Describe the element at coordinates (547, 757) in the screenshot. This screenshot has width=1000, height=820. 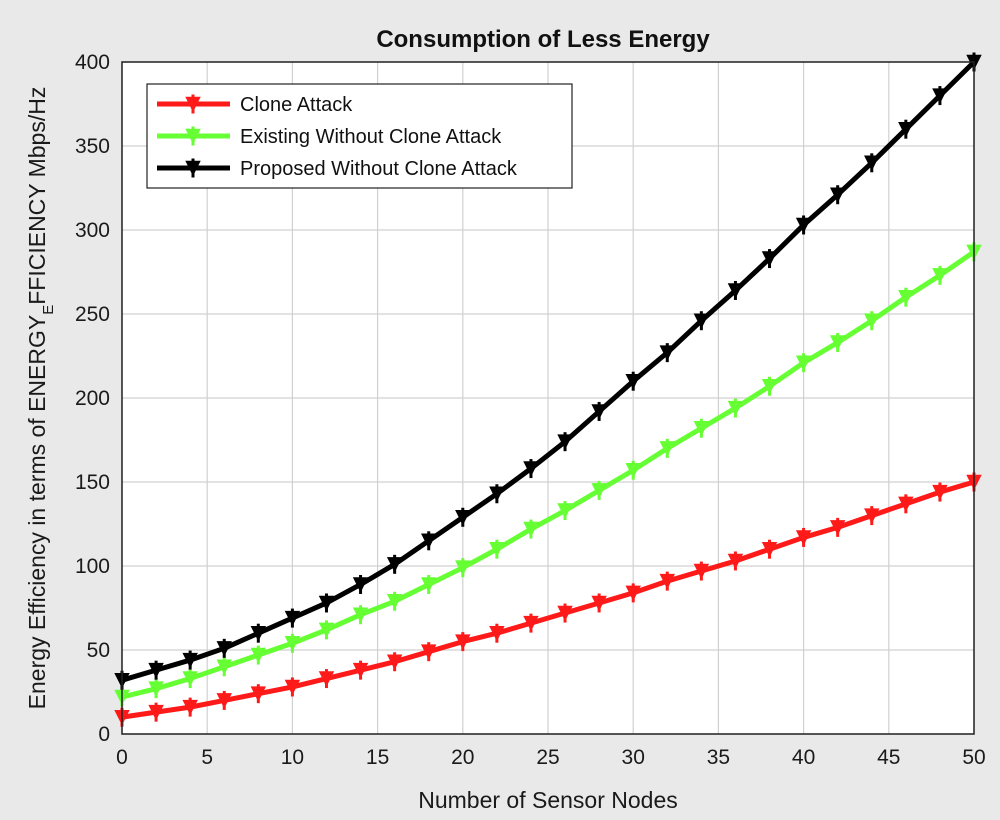
I see `x-tick-label: 25` at that location.